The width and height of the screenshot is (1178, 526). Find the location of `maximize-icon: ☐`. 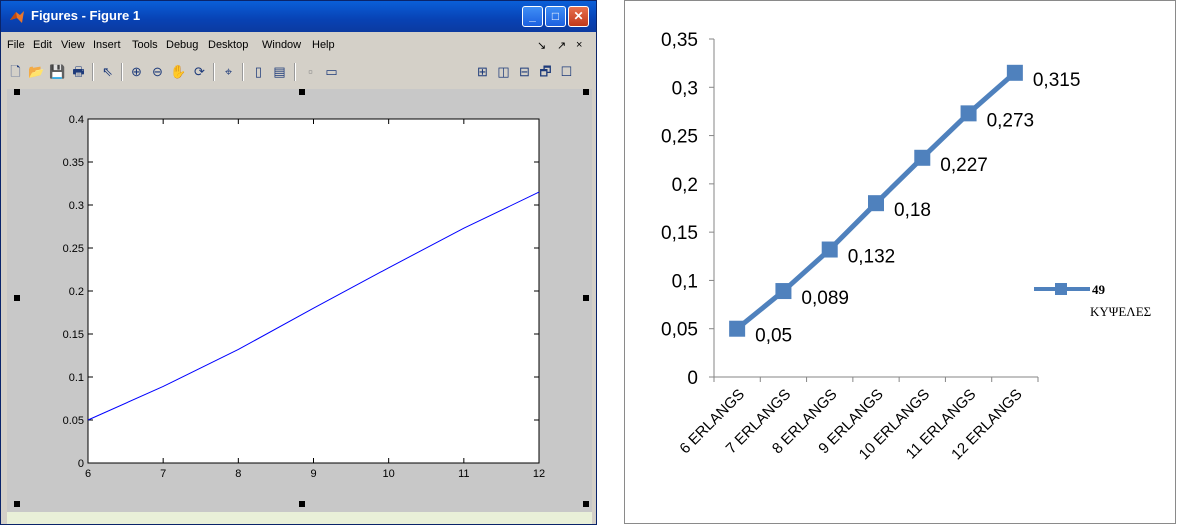

maximize-icon: ☐ is located at coordinates (566, 71).